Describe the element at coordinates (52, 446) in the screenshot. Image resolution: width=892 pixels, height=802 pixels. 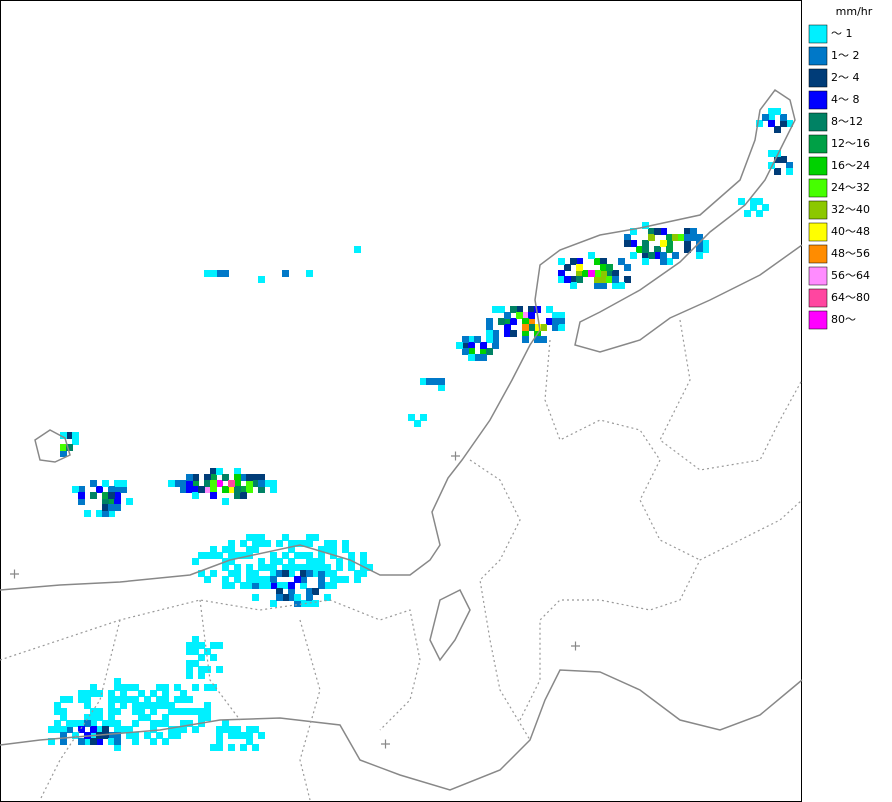
I see `island` at that location.